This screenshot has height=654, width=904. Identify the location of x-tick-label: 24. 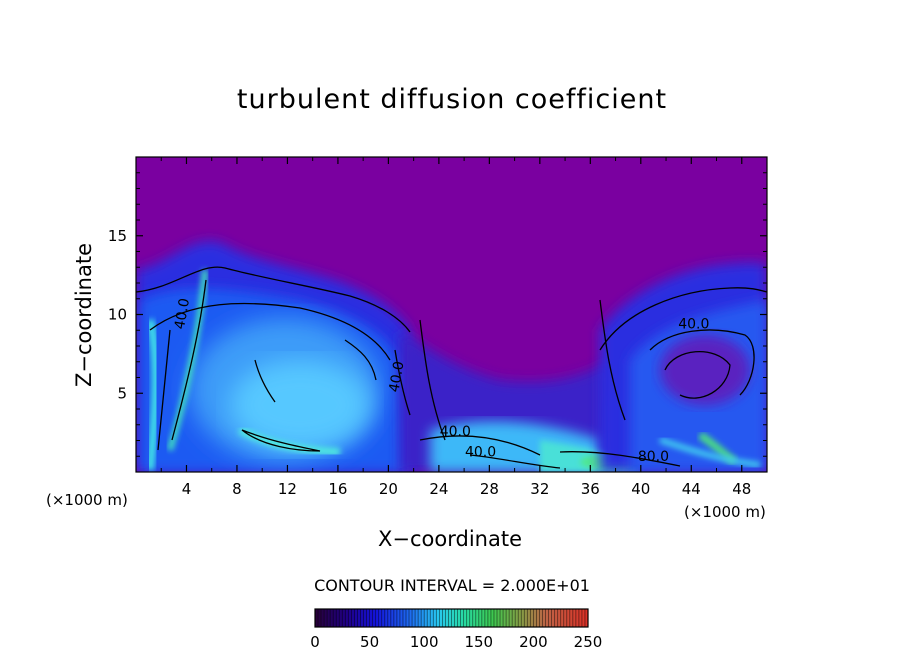
(438, 489).